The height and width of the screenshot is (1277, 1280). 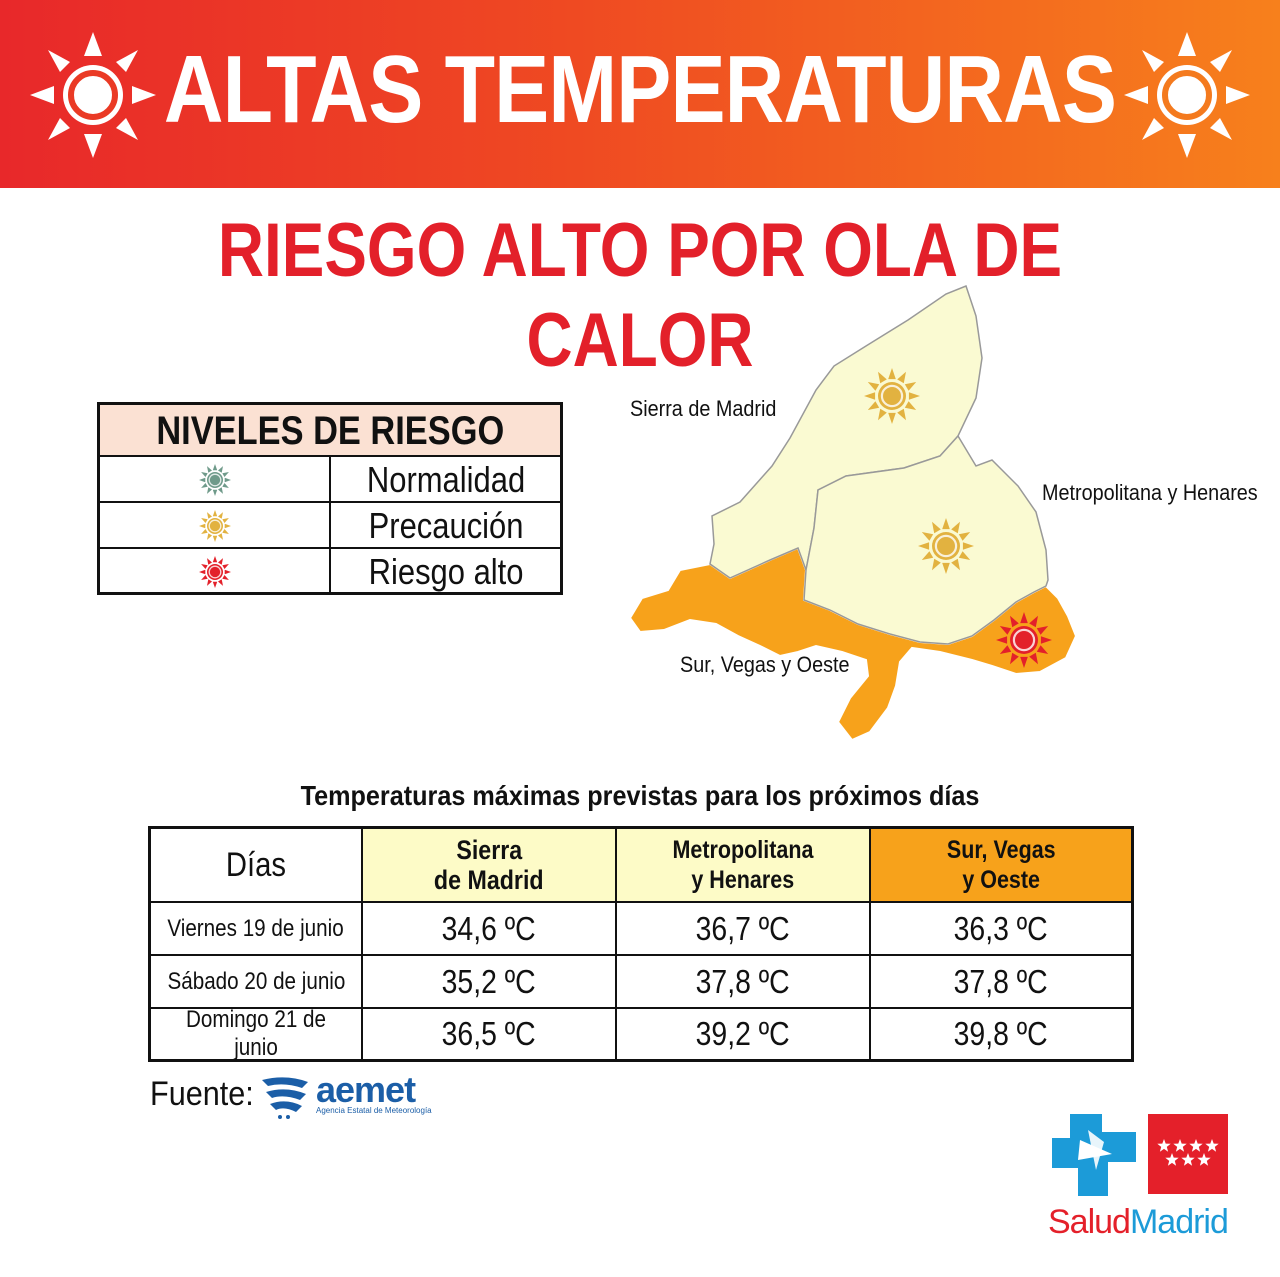 What do you see at coordinates (490, 929) in the screenshot?
I see `table-cell-sierra: 34,6 ºC` at bounding box center [490, 929].